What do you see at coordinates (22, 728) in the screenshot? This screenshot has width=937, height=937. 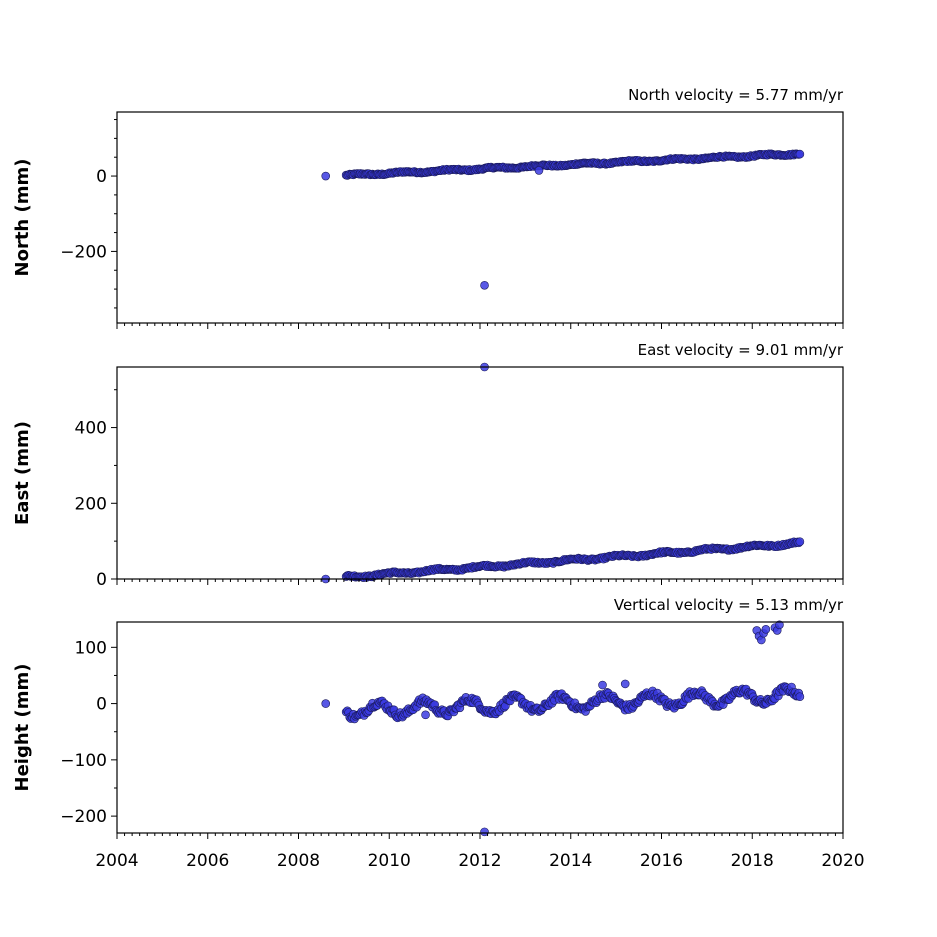 I see `y-axis-label: Height (mm)` at bounding box center [22, 728].